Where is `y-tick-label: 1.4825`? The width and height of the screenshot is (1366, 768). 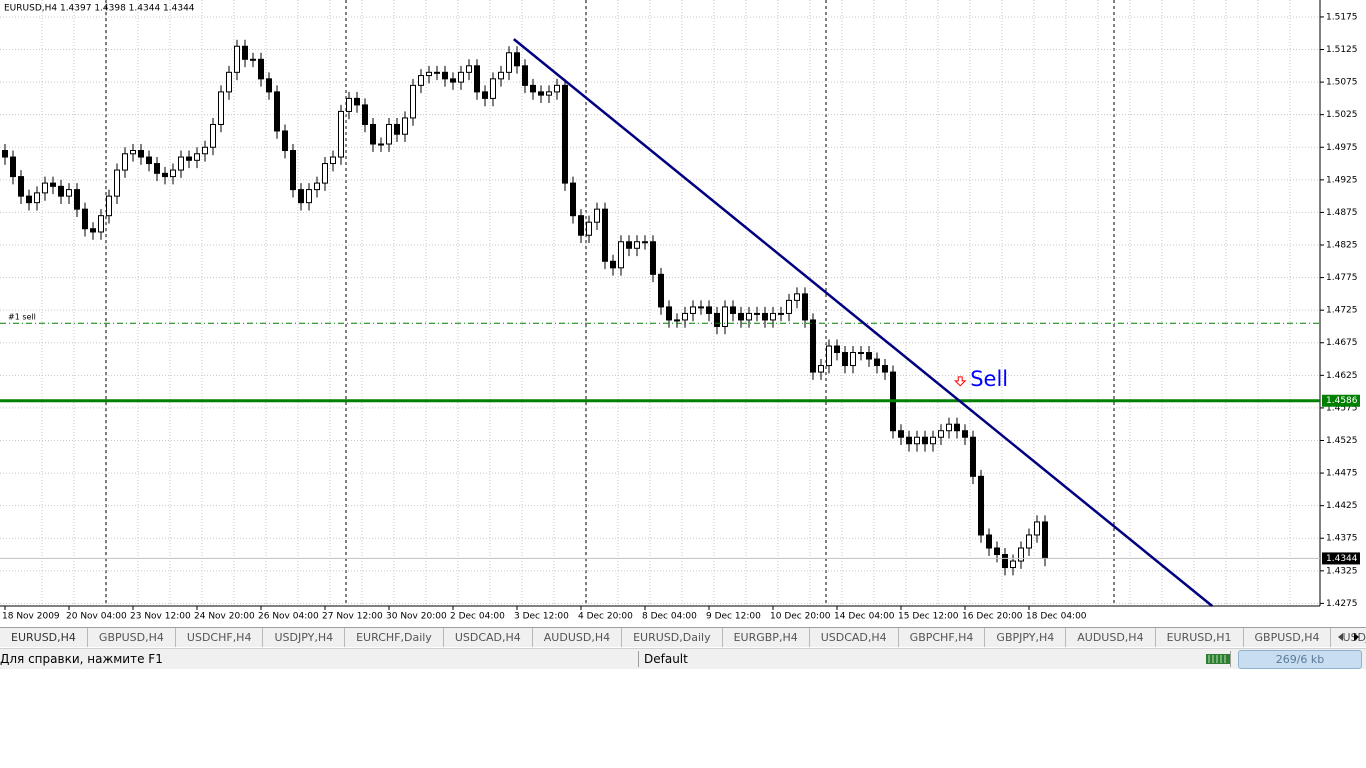
y-tick-label: 1.4825 is located at coordinates (1342, 246).